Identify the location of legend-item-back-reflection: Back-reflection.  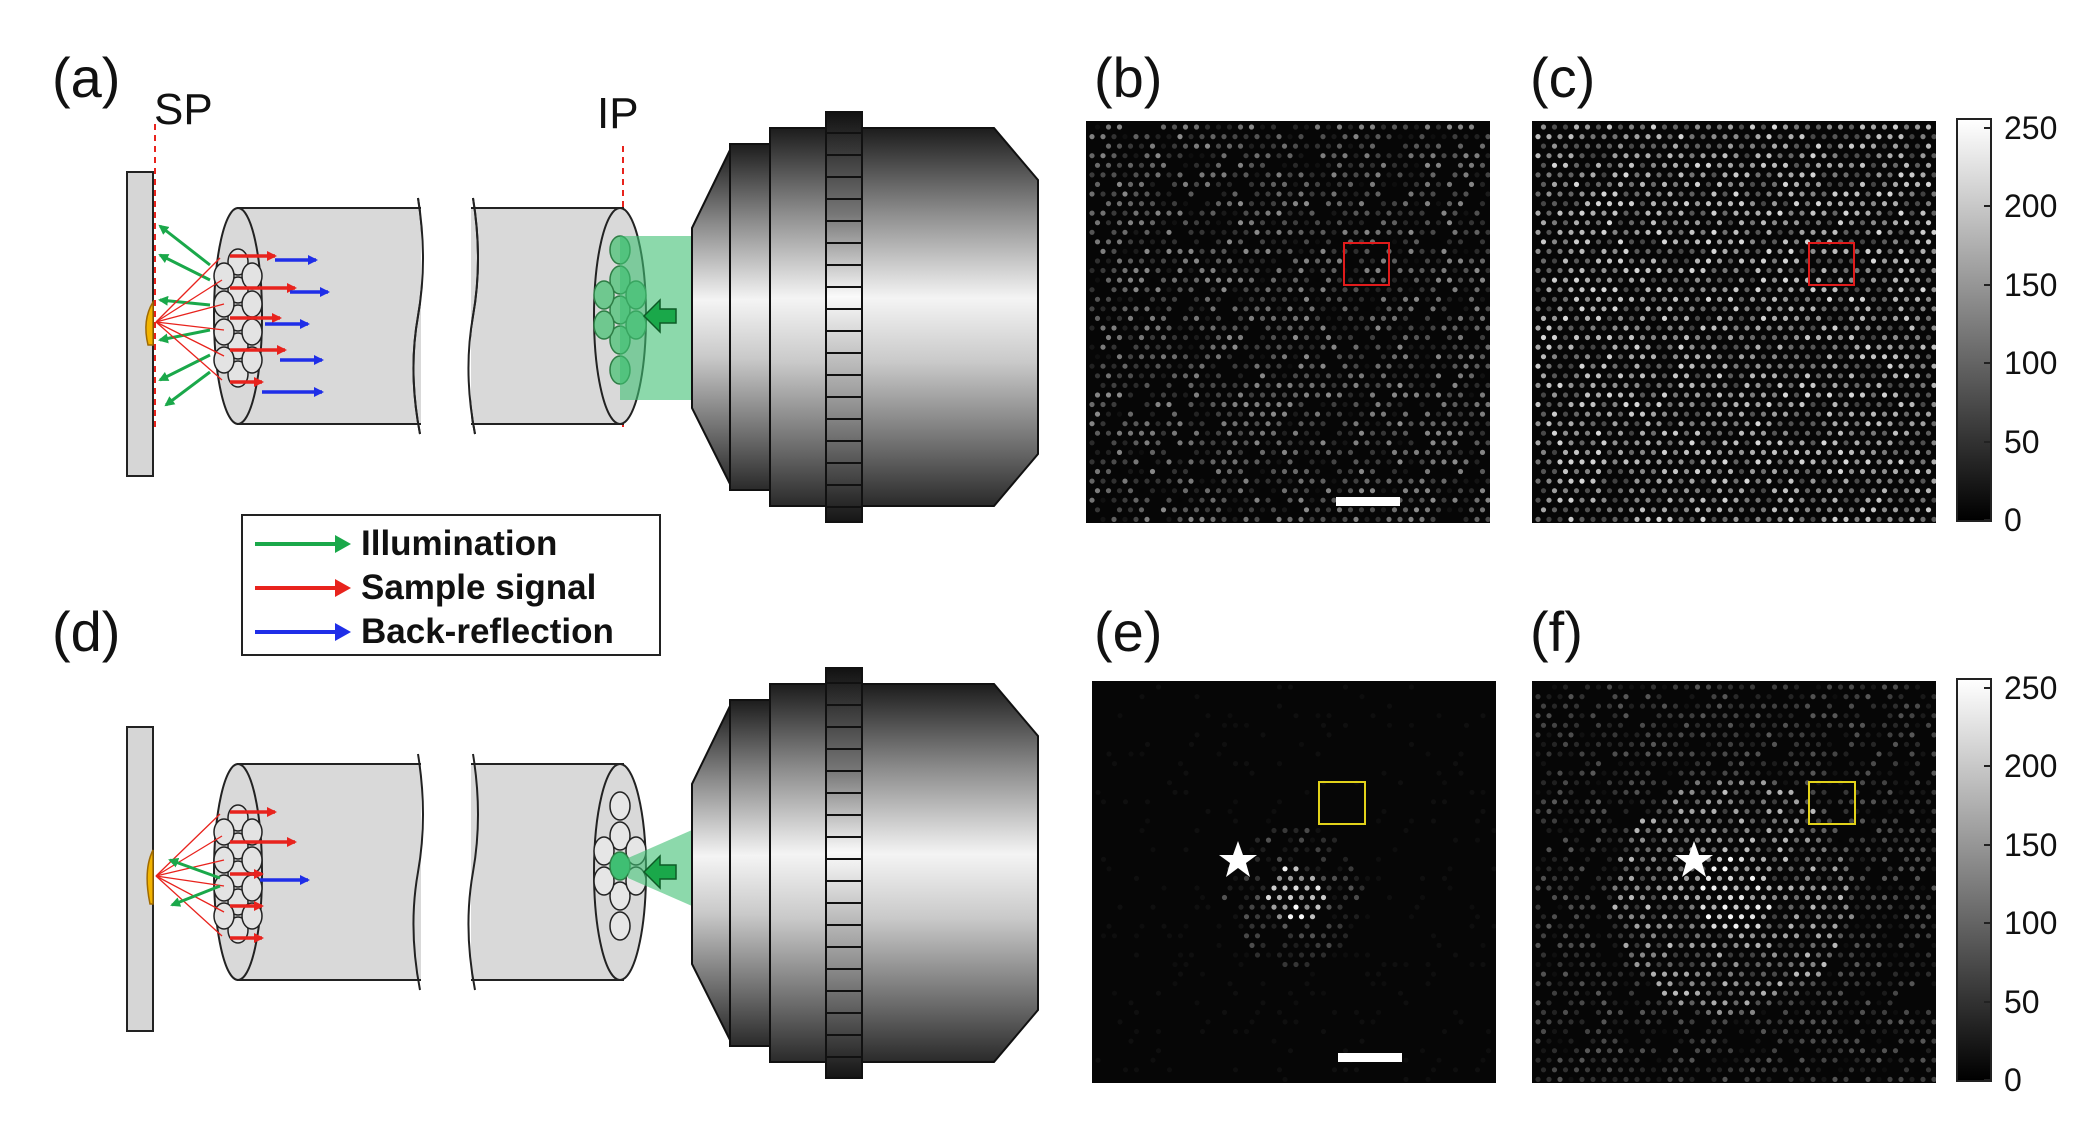
(433, 632).